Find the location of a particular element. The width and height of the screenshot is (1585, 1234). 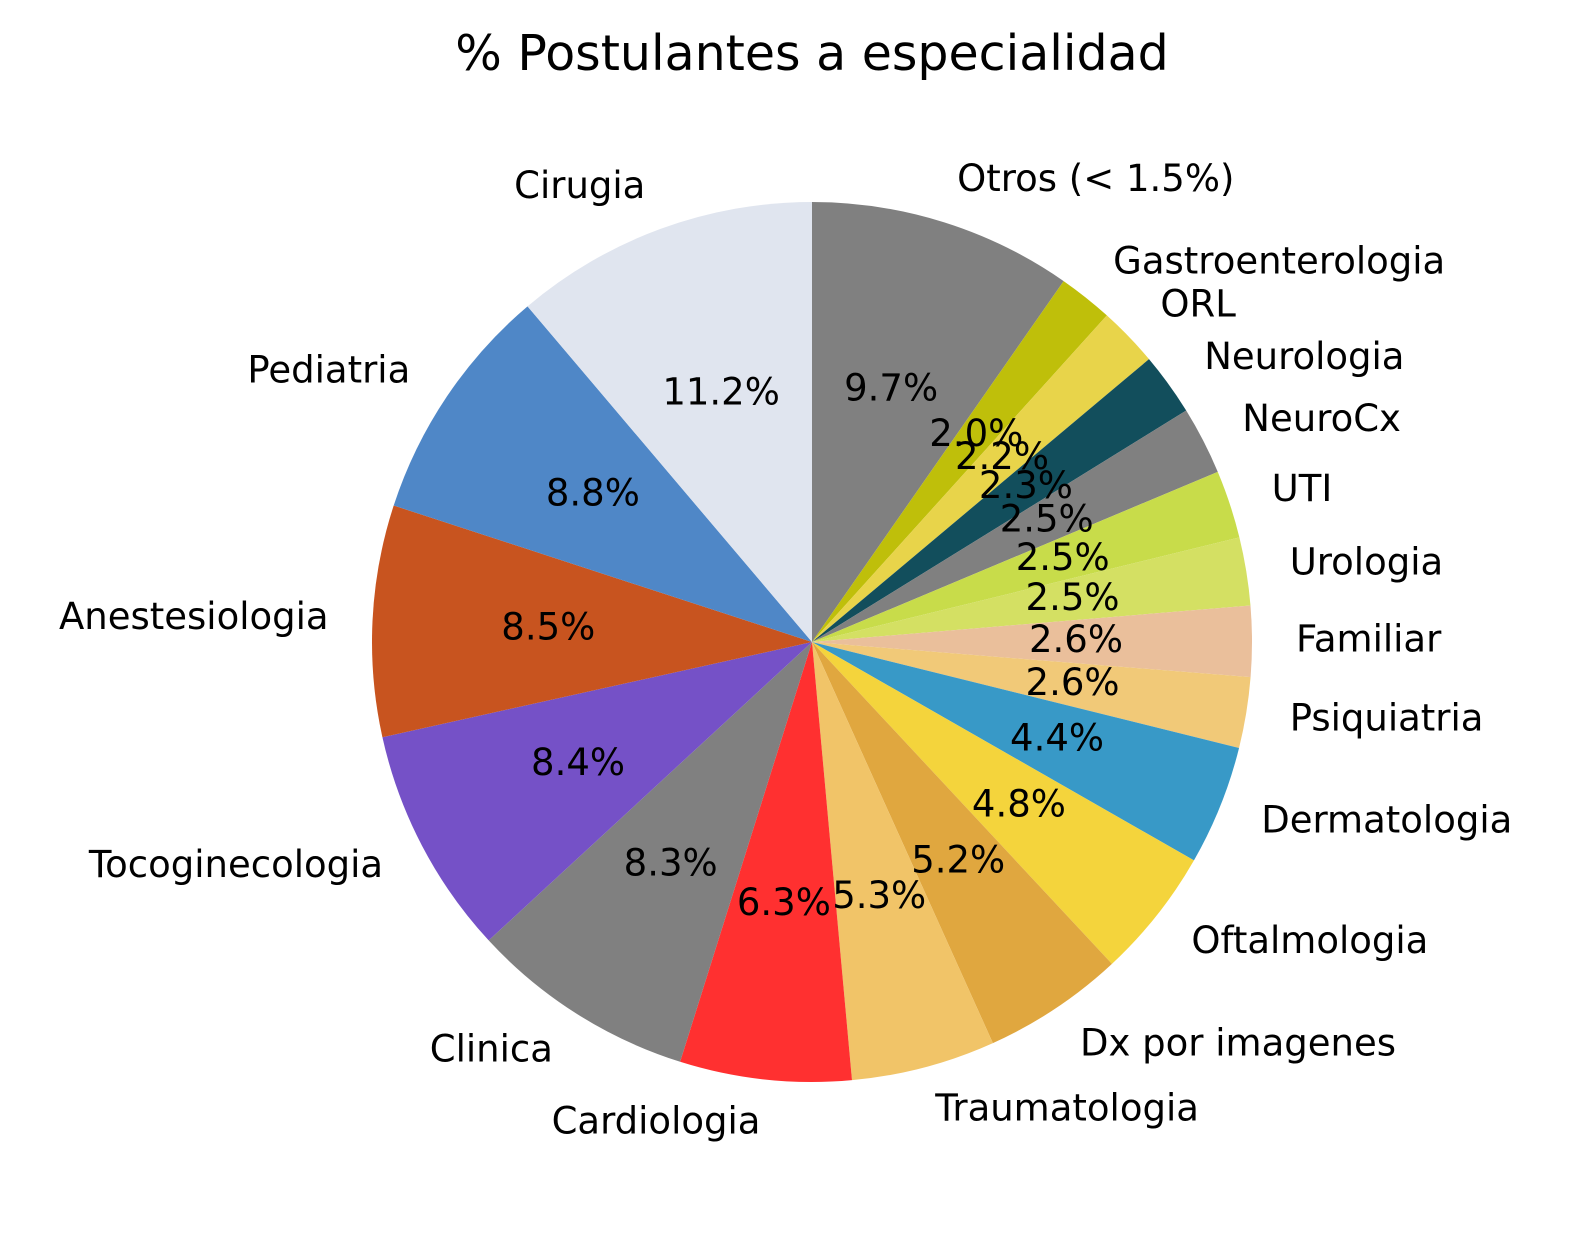

pct-label-dx-por-imagenes: 5.2% is located at coordinates (958, 859).